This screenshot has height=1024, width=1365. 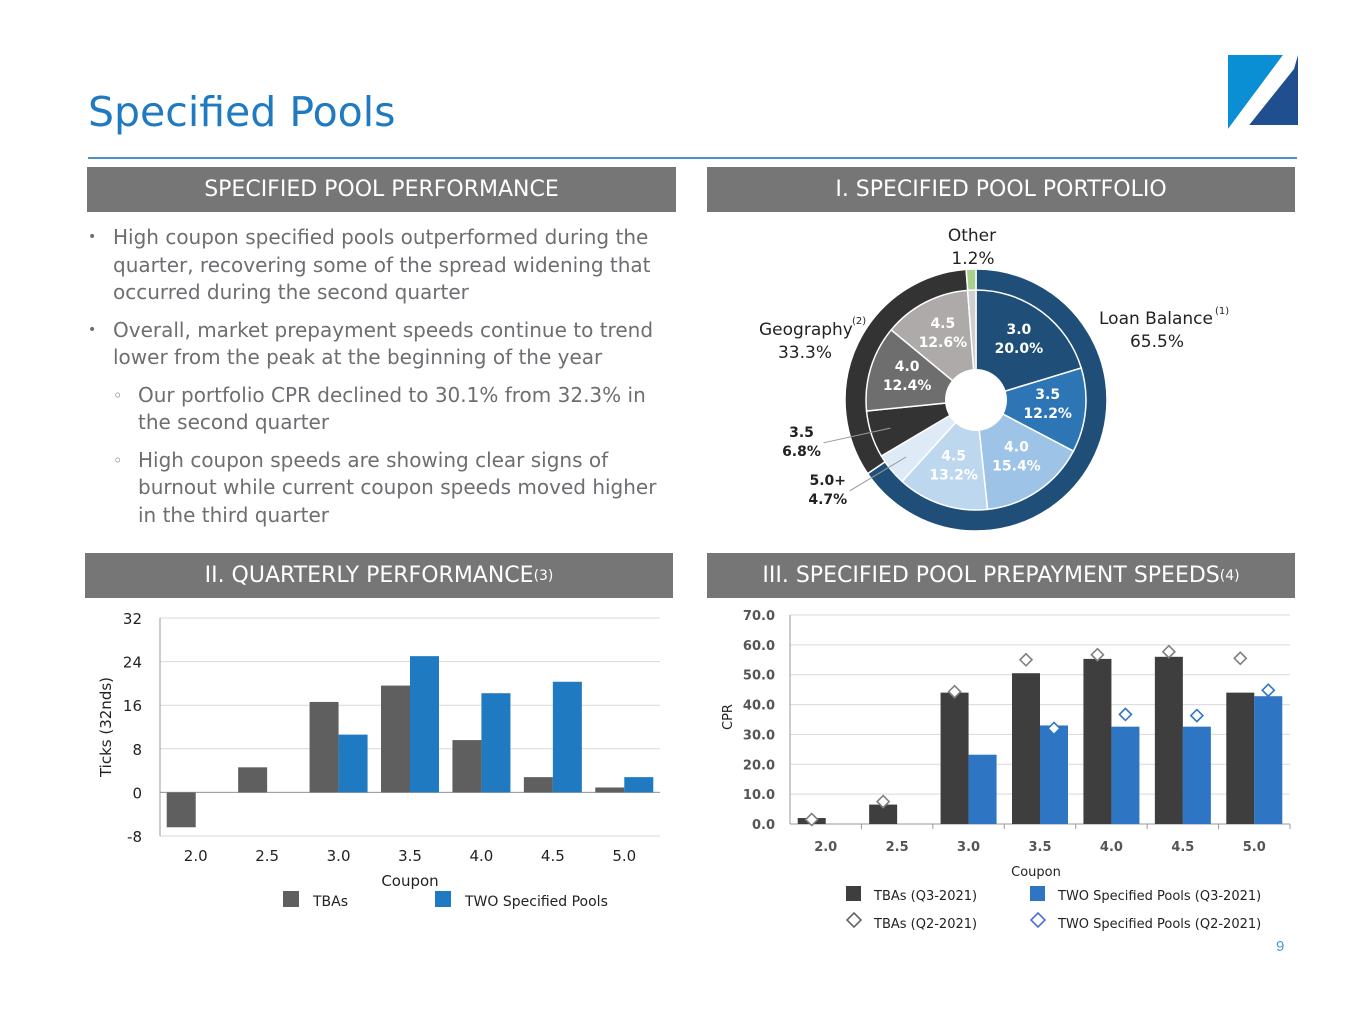 I want to click on q-bar-tba-5.0, so click(x=610, y=790).